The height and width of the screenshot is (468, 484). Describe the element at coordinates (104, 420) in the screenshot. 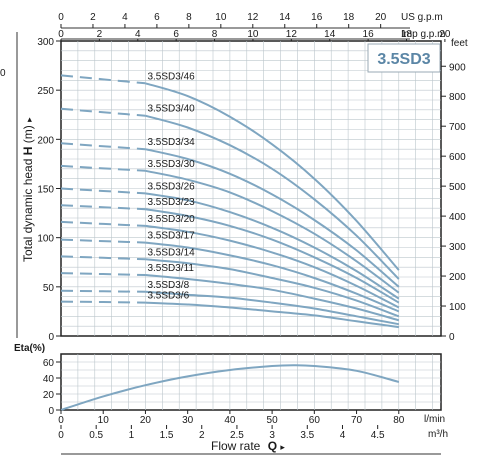

I see `lmin-tick-label: 10` at that location.